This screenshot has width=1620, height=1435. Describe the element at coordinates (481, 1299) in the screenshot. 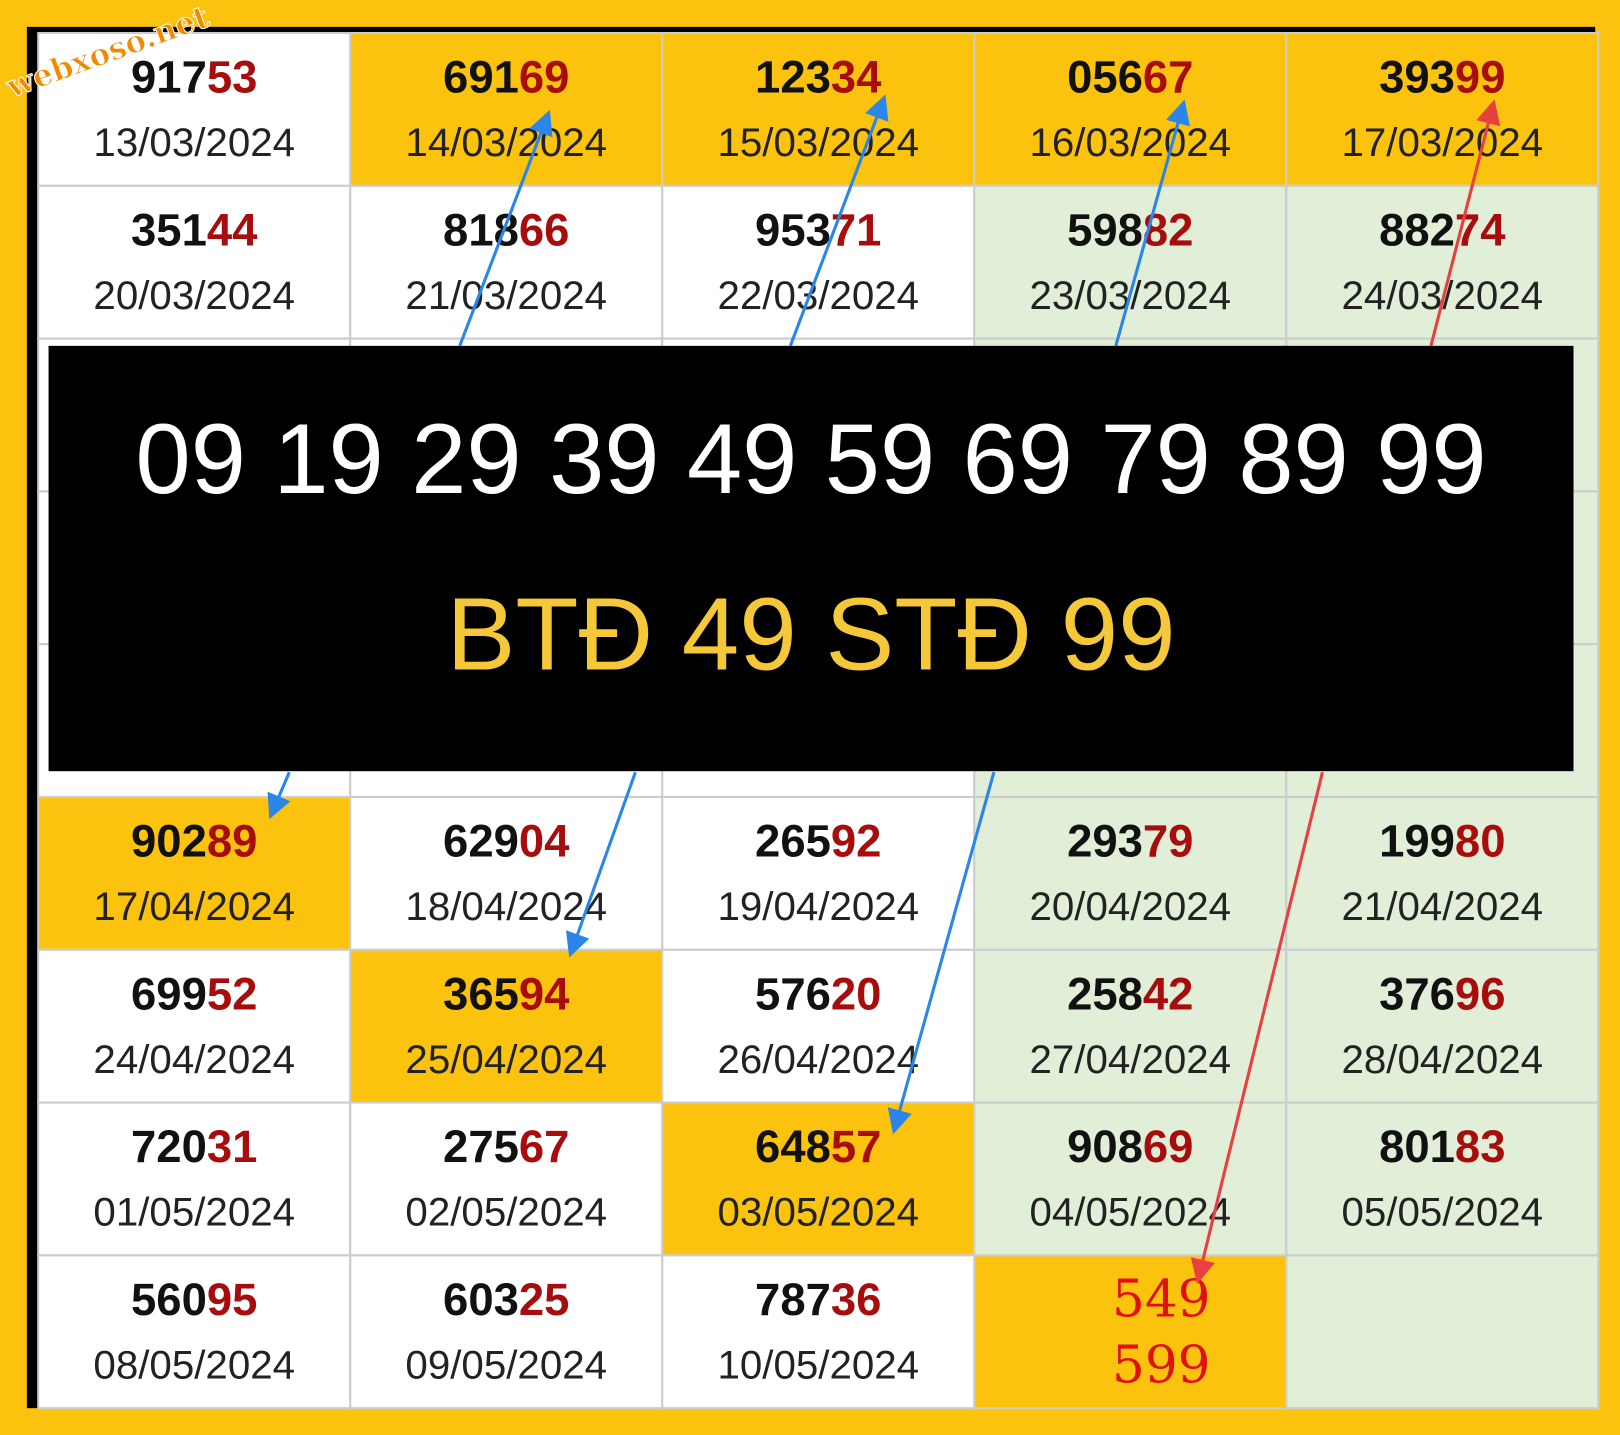

I see `result-prefix: 603` at that location.